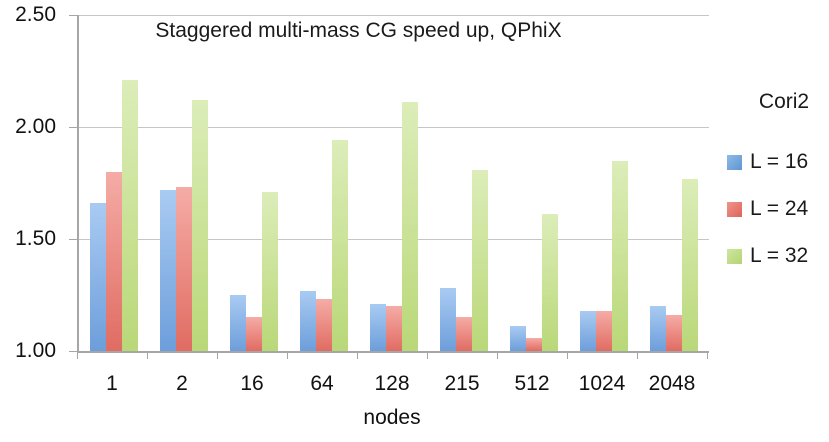 The width and height of the screenshot is (829, 442). I want to click on chart-title: Staggered multi-mass CG speed up, QPhiX, so click(358, 30).